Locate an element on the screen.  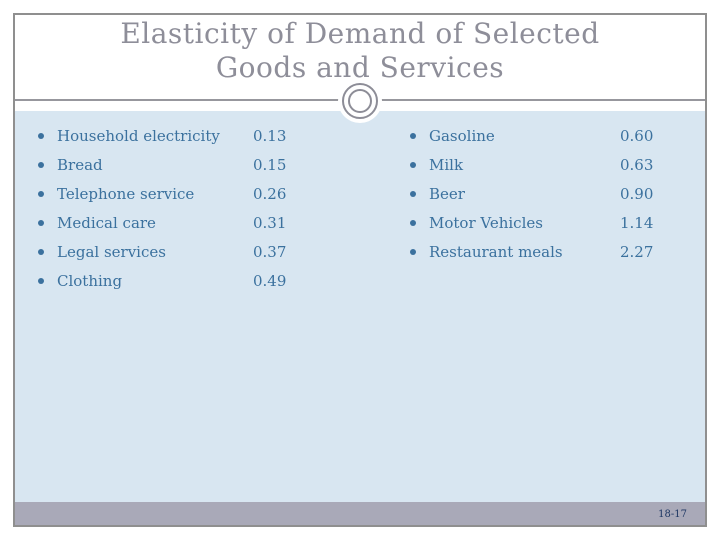
item-label: Telephone service is located at coordinates (126, 193).